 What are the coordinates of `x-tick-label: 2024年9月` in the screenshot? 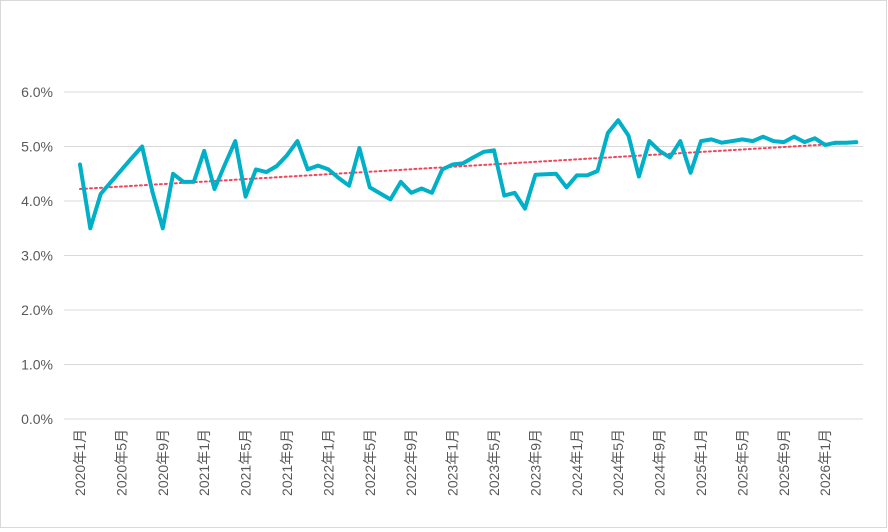 It's located at (660, 462).